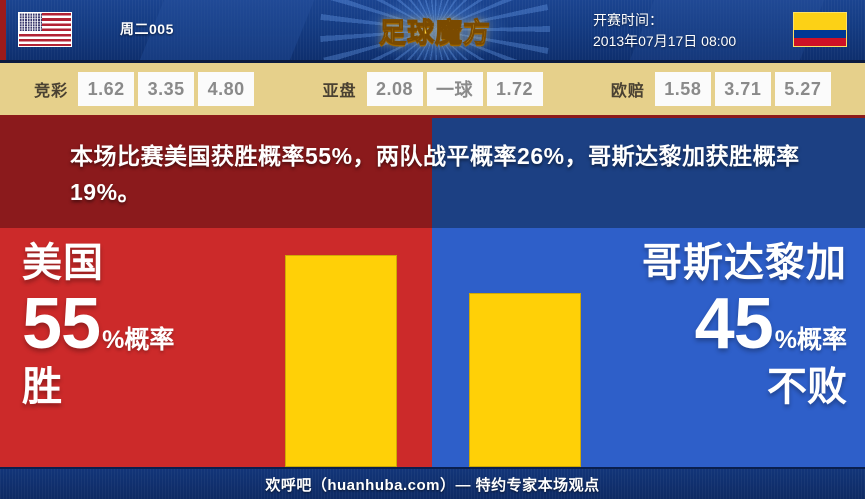  I want to click on home-result-label: 胜, so click(42, 387).